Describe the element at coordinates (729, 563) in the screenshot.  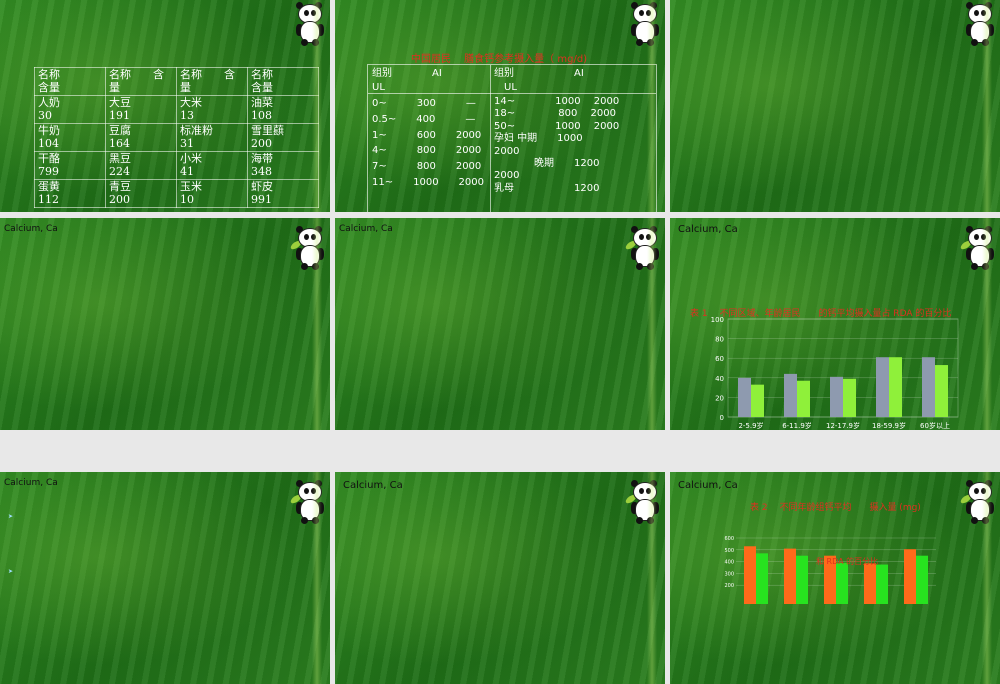
I see `y-tick-label: 400` at that location.